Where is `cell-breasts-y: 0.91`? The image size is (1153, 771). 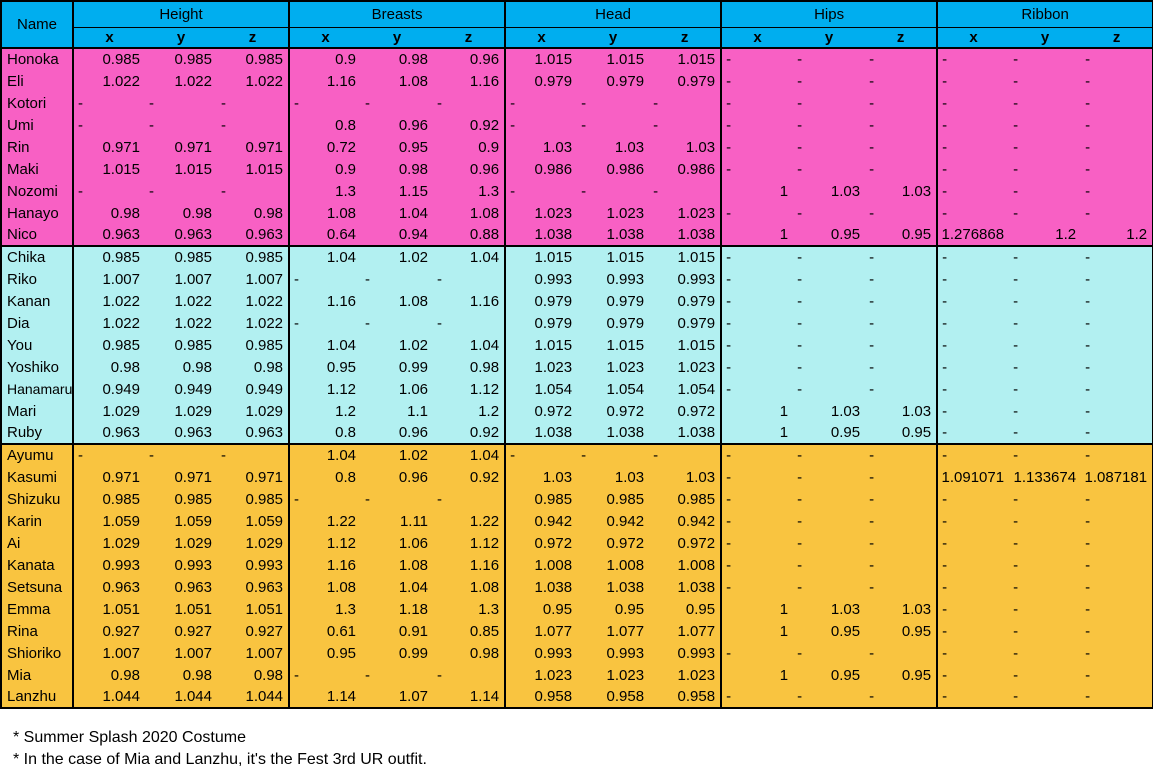 cell-breasts-y: 0.91 is located at coordinates (413, 631).